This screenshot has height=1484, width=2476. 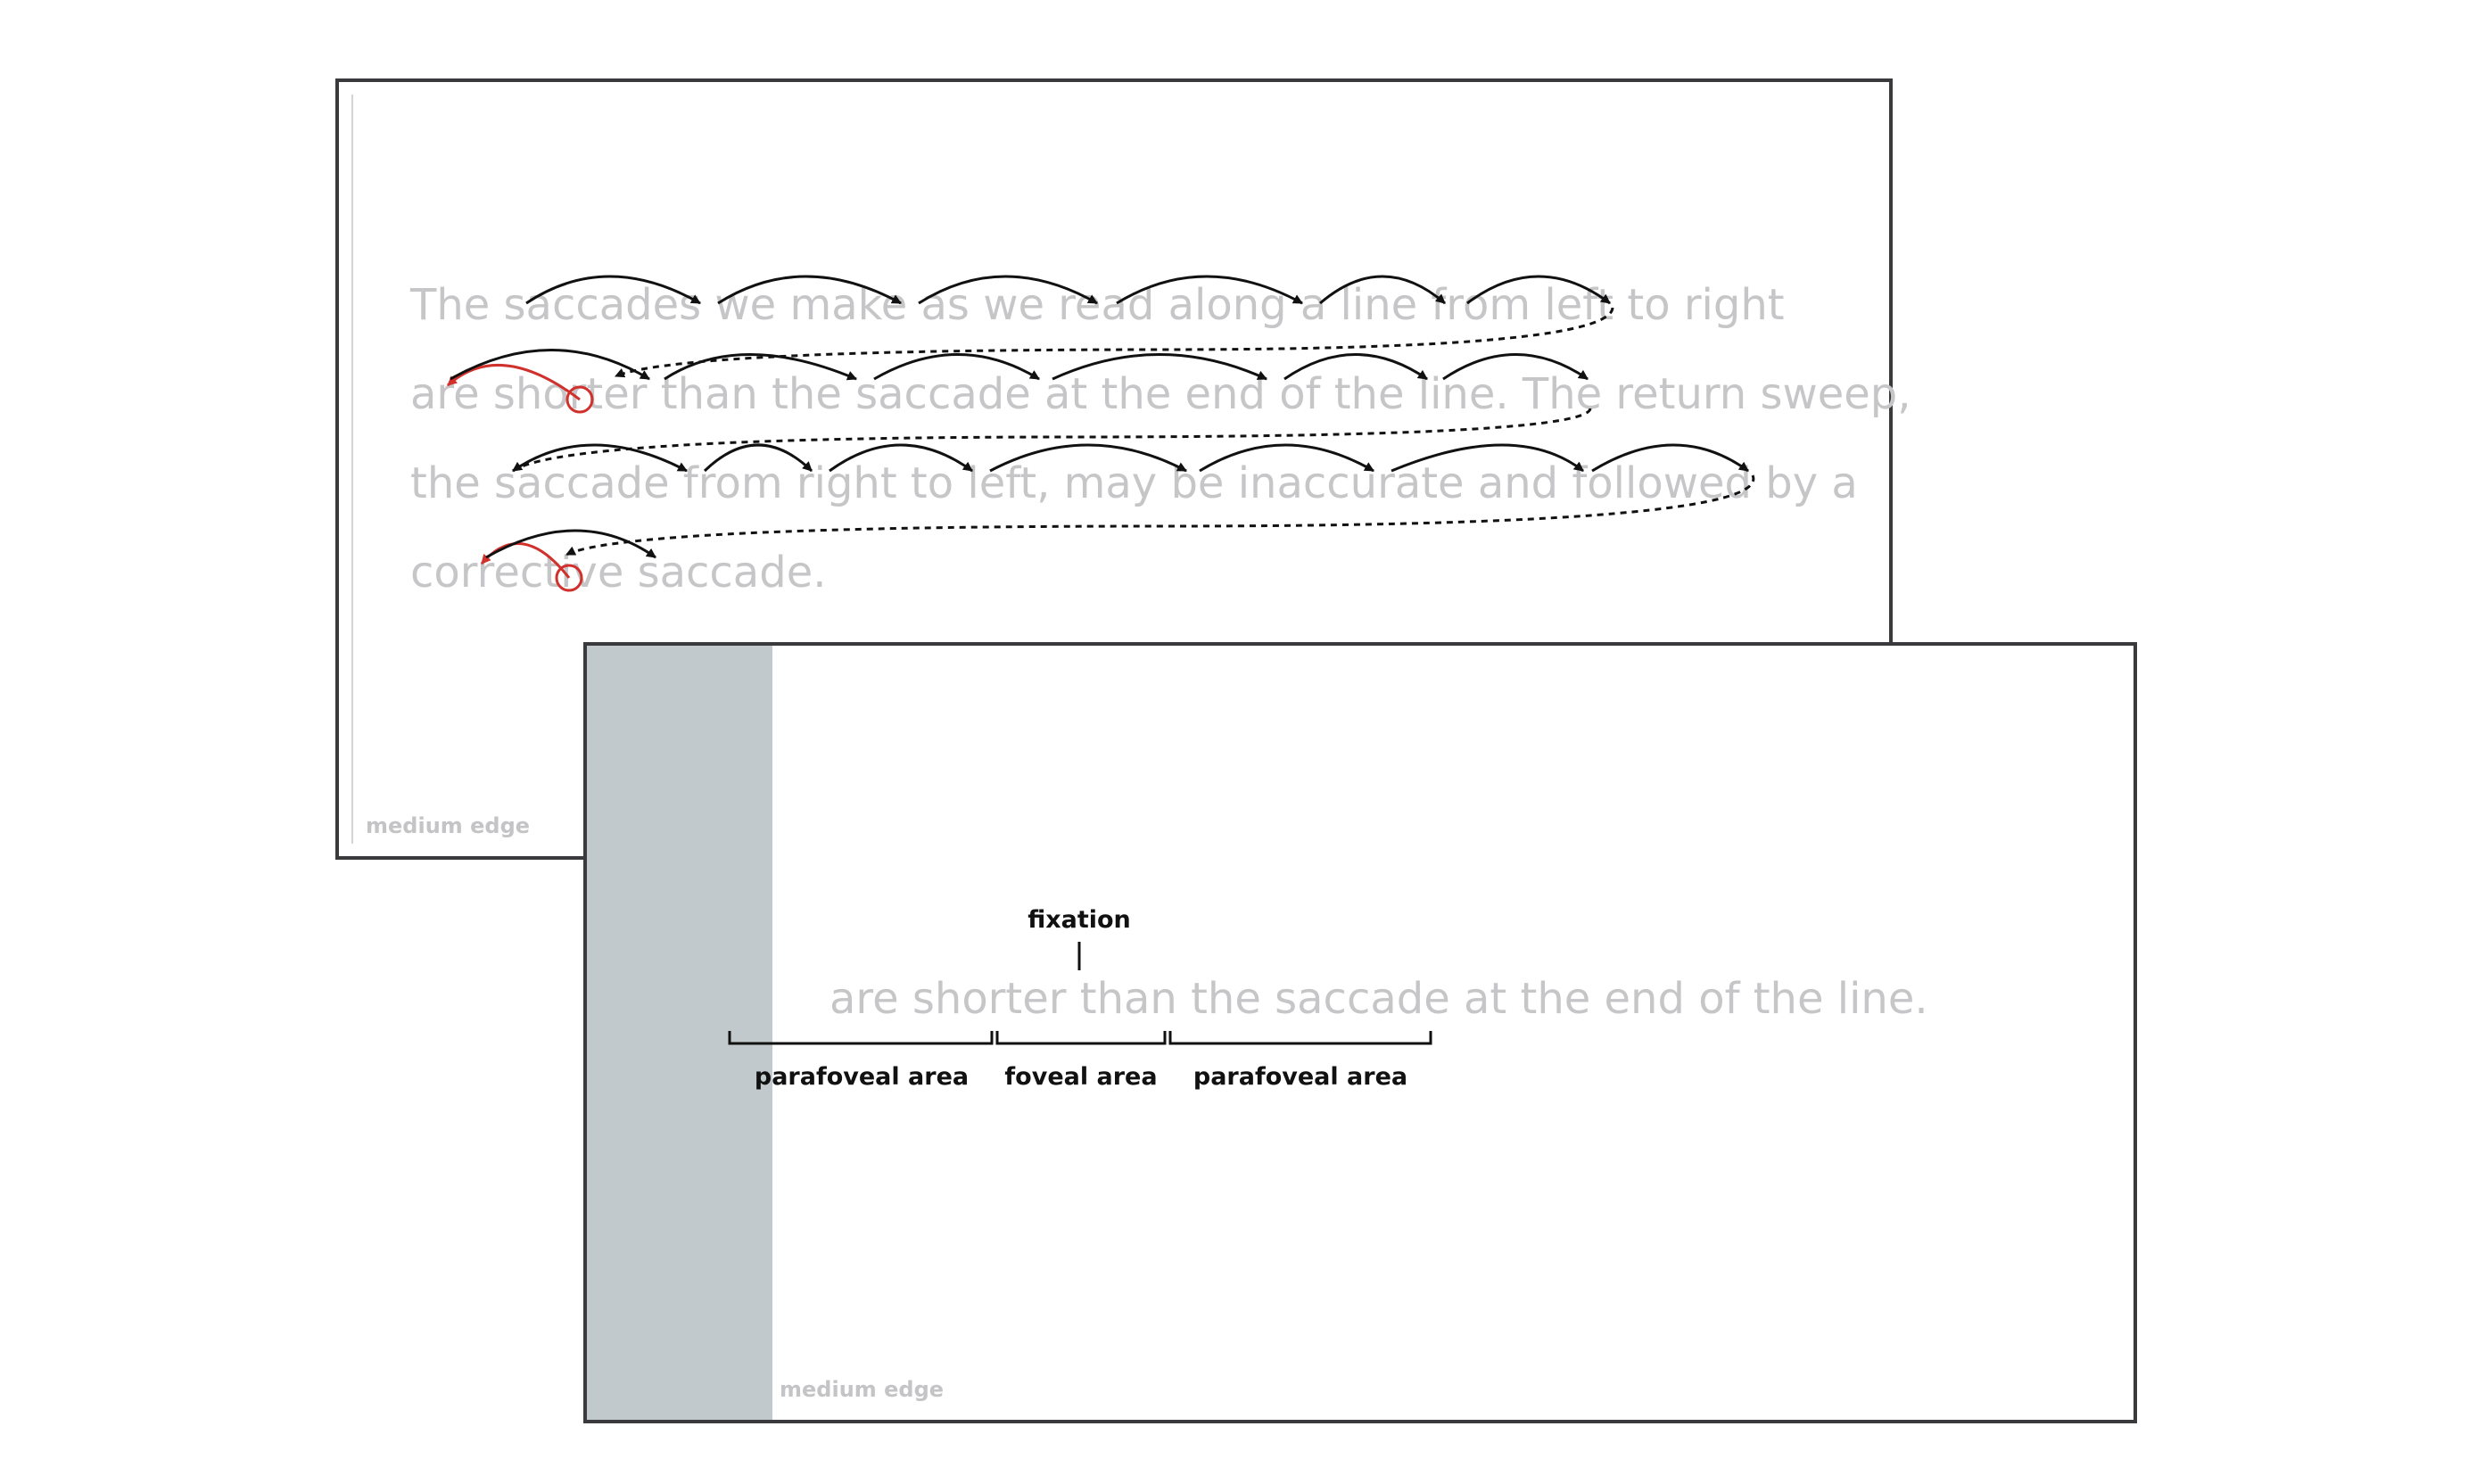 What do you see at coordinates (352, 470) in the screenshot?
I see `medium-edge-line` at bounding box center [352, 470].